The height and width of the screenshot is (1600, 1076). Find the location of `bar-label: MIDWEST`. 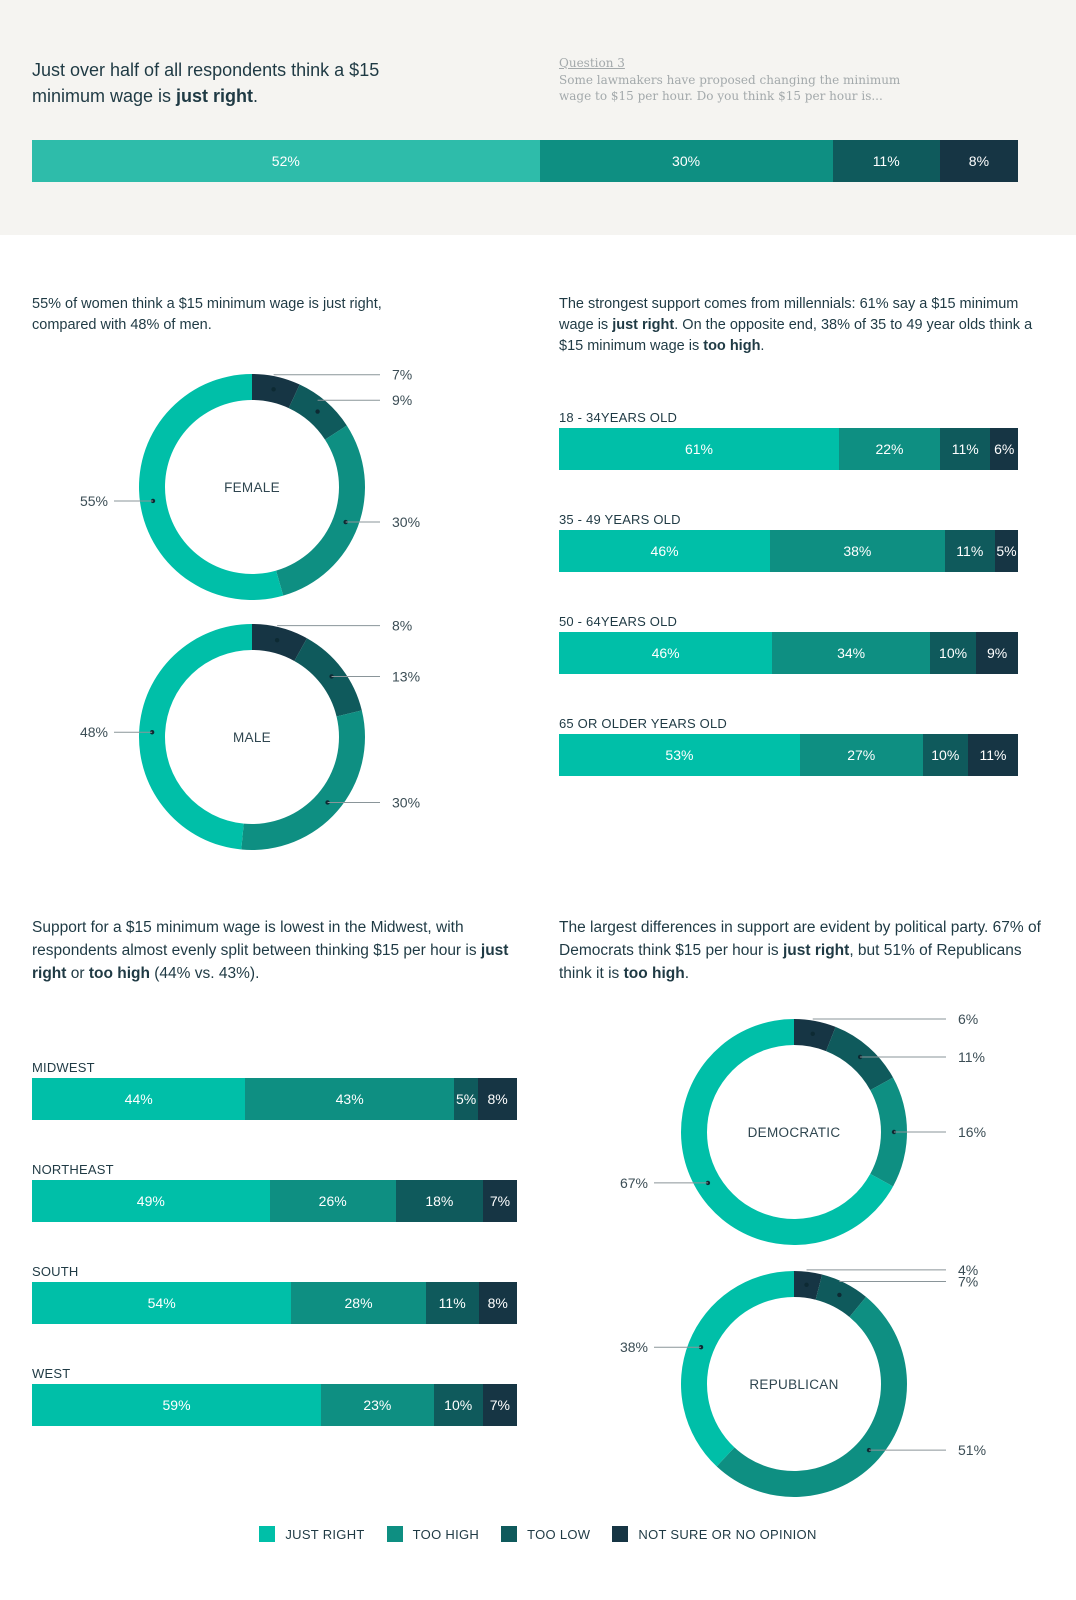

bar-label: MIDWEST is located at coordinates (63, 1067).